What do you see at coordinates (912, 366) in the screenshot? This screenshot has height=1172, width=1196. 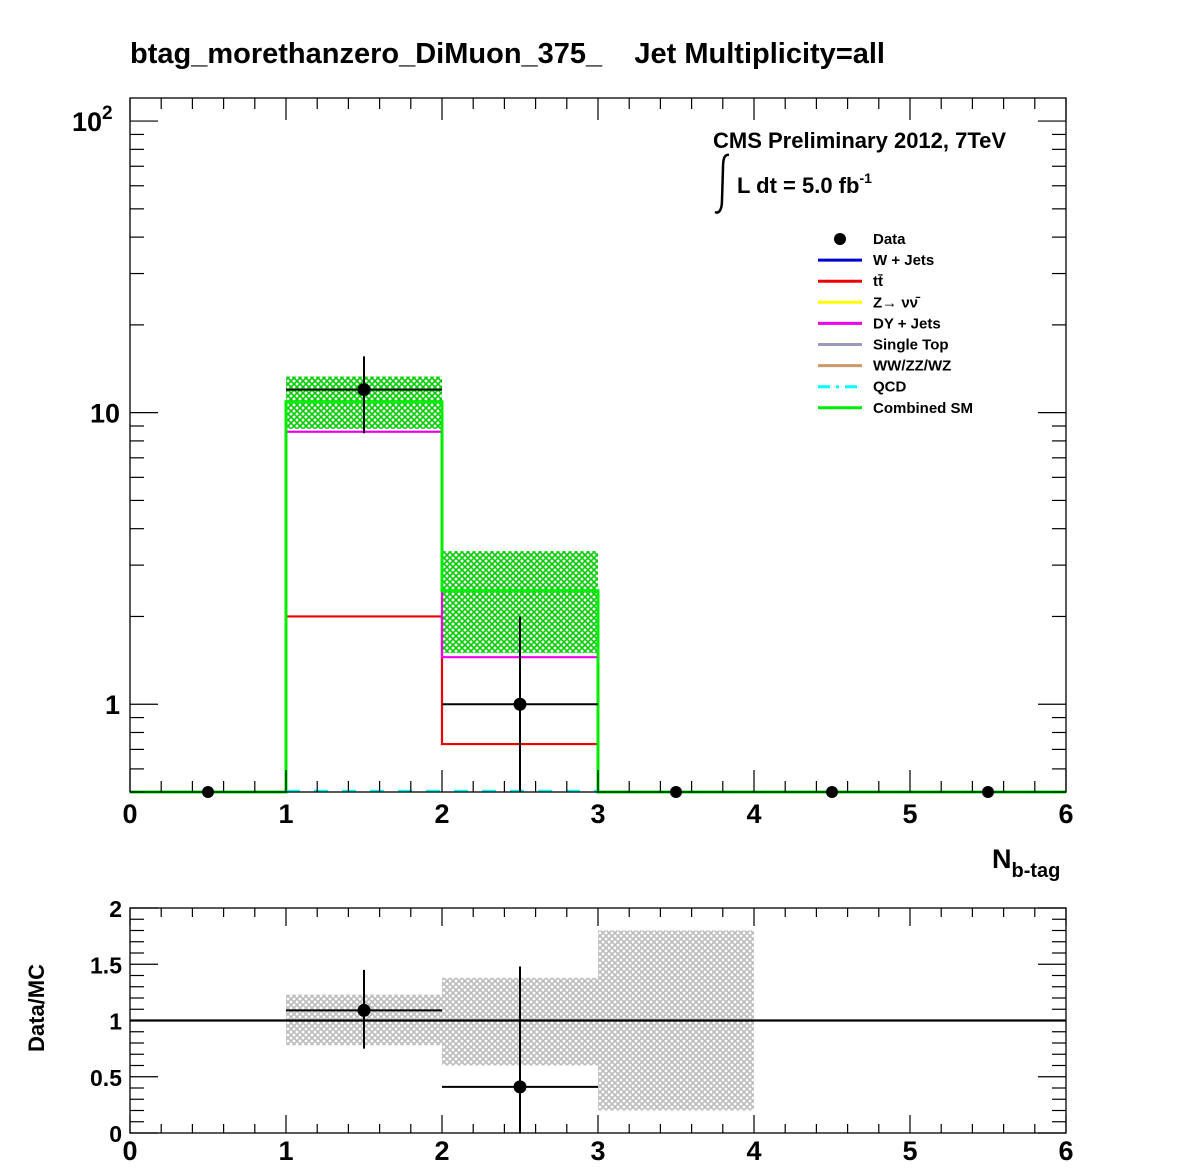 I see `legend-label-diboson: WW/ZZ/WZ` at bounding box center [912, 366].